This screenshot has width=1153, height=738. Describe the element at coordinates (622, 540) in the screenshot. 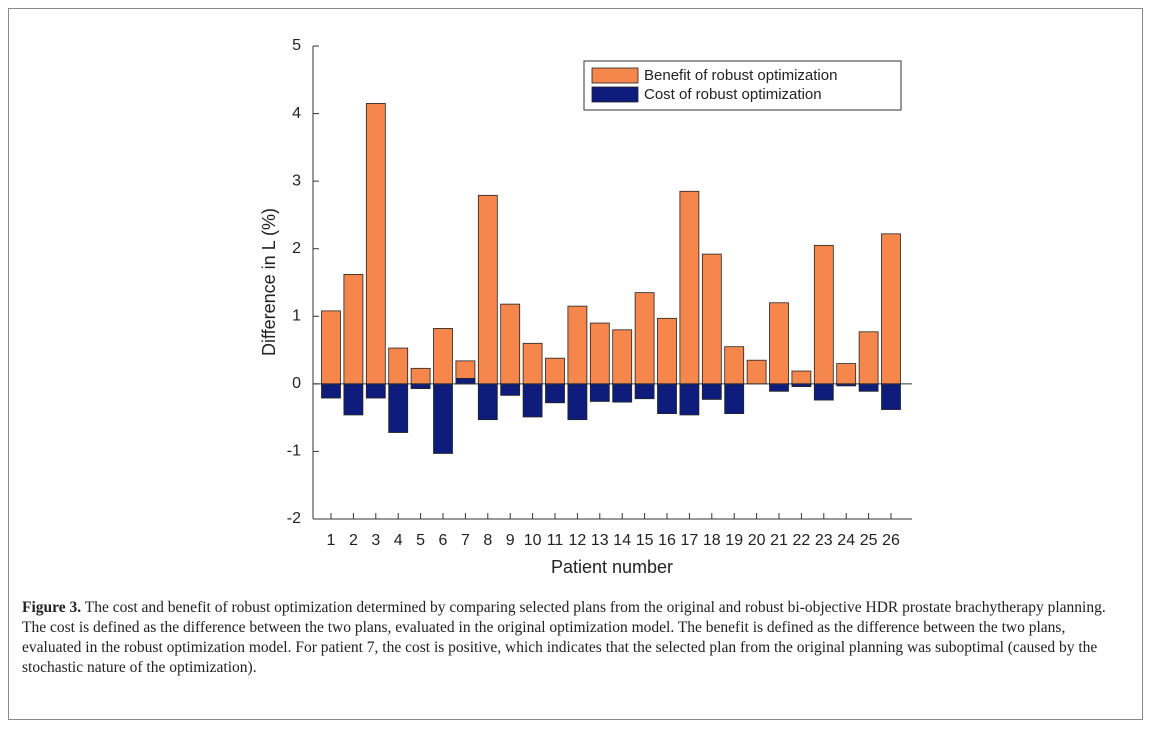

I see `x-tick-label: 14` at that location.